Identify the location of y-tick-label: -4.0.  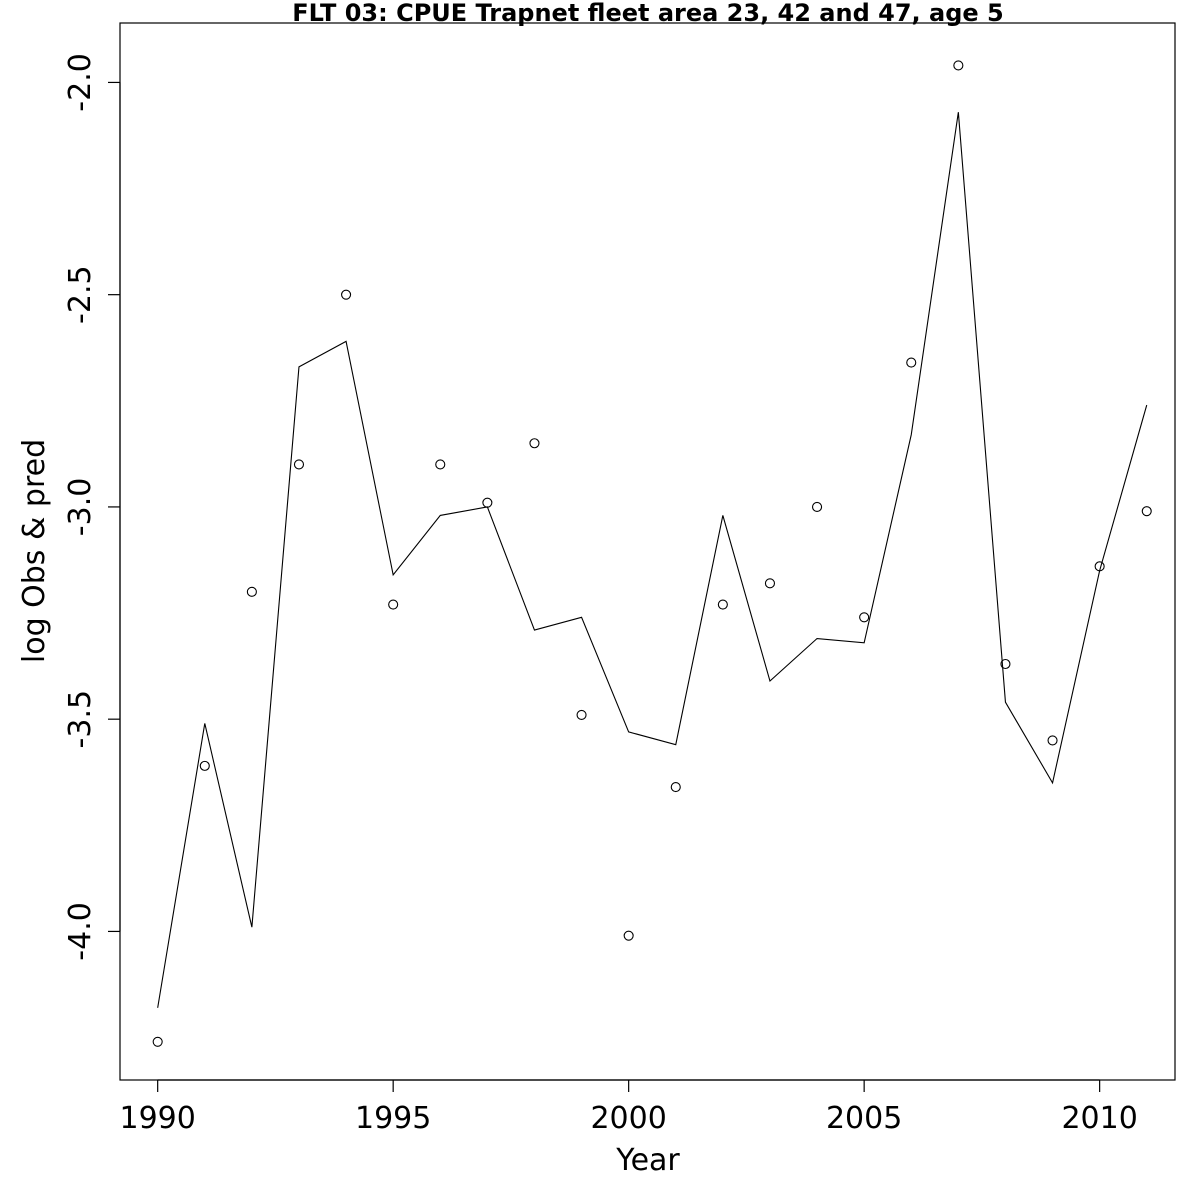
(80, 931).